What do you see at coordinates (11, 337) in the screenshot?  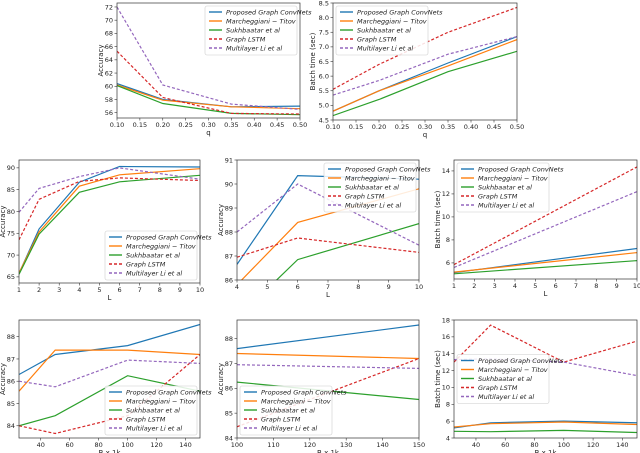 I see `y-tick-label: 88` at bounding box center [11, 337].